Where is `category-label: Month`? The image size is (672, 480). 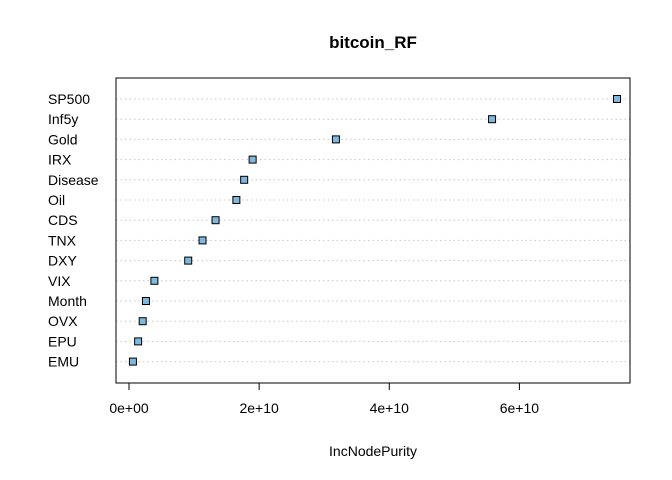 category-label: Month is located at coordinates (67, 301).